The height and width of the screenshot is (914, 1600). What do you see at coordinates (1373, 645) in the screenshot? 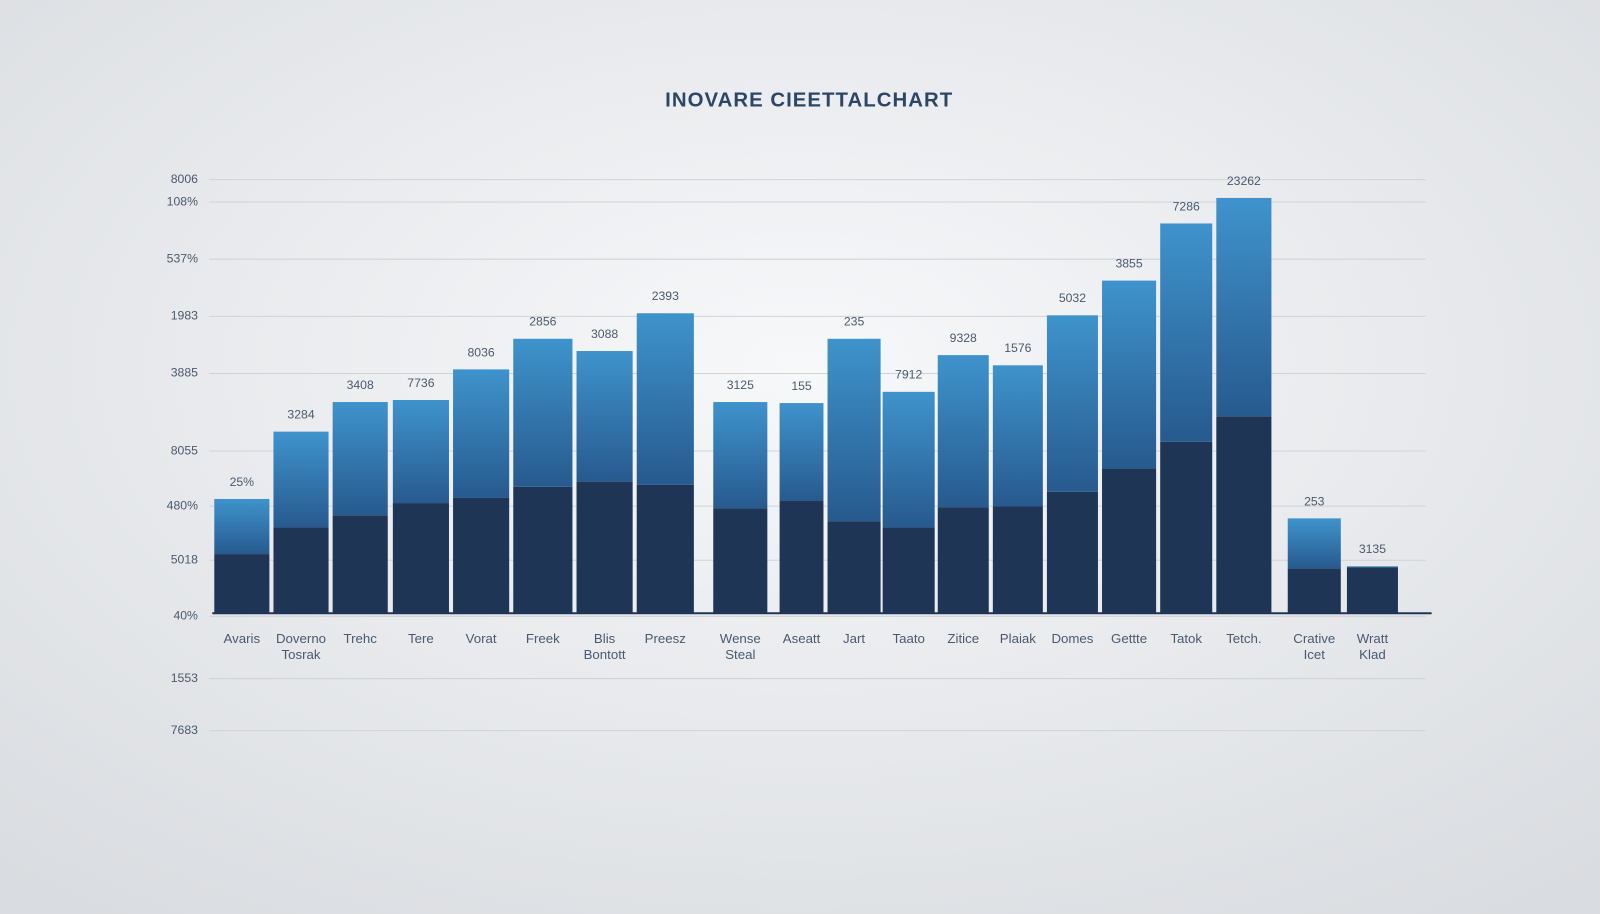
I see `x-tick-label: Wratt Klad` at bounding box center [1373, 645].